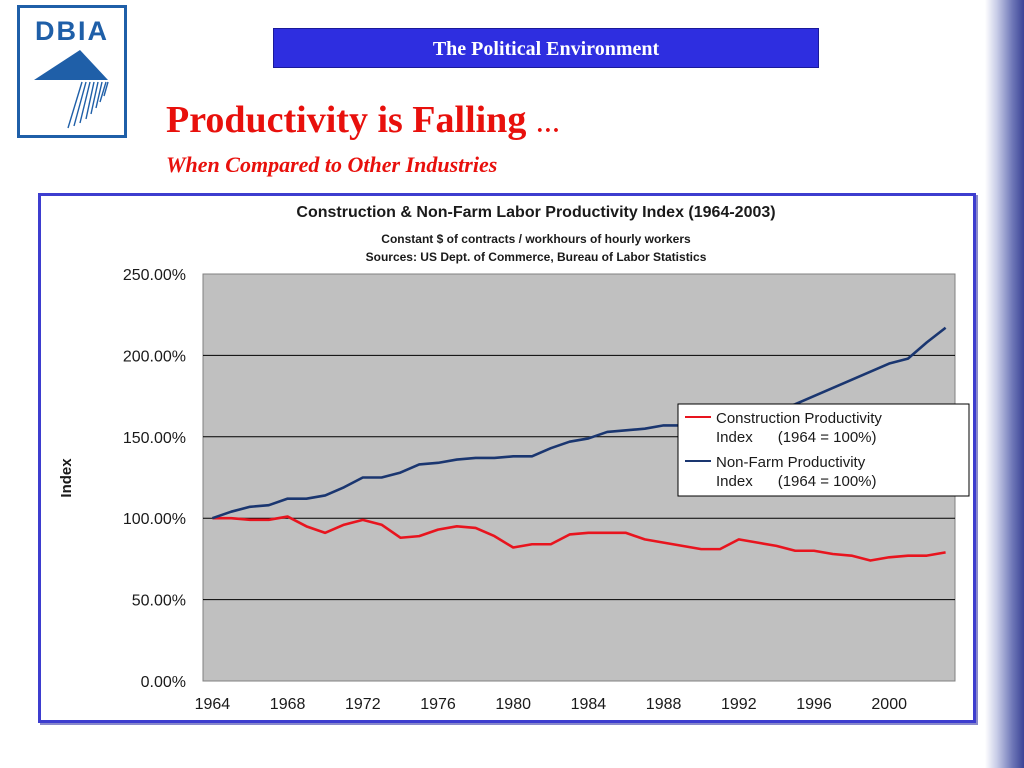  Describe the element at coordinates (664, 704) in the screenshot. I see `x-tick-label: 1988` at that location.